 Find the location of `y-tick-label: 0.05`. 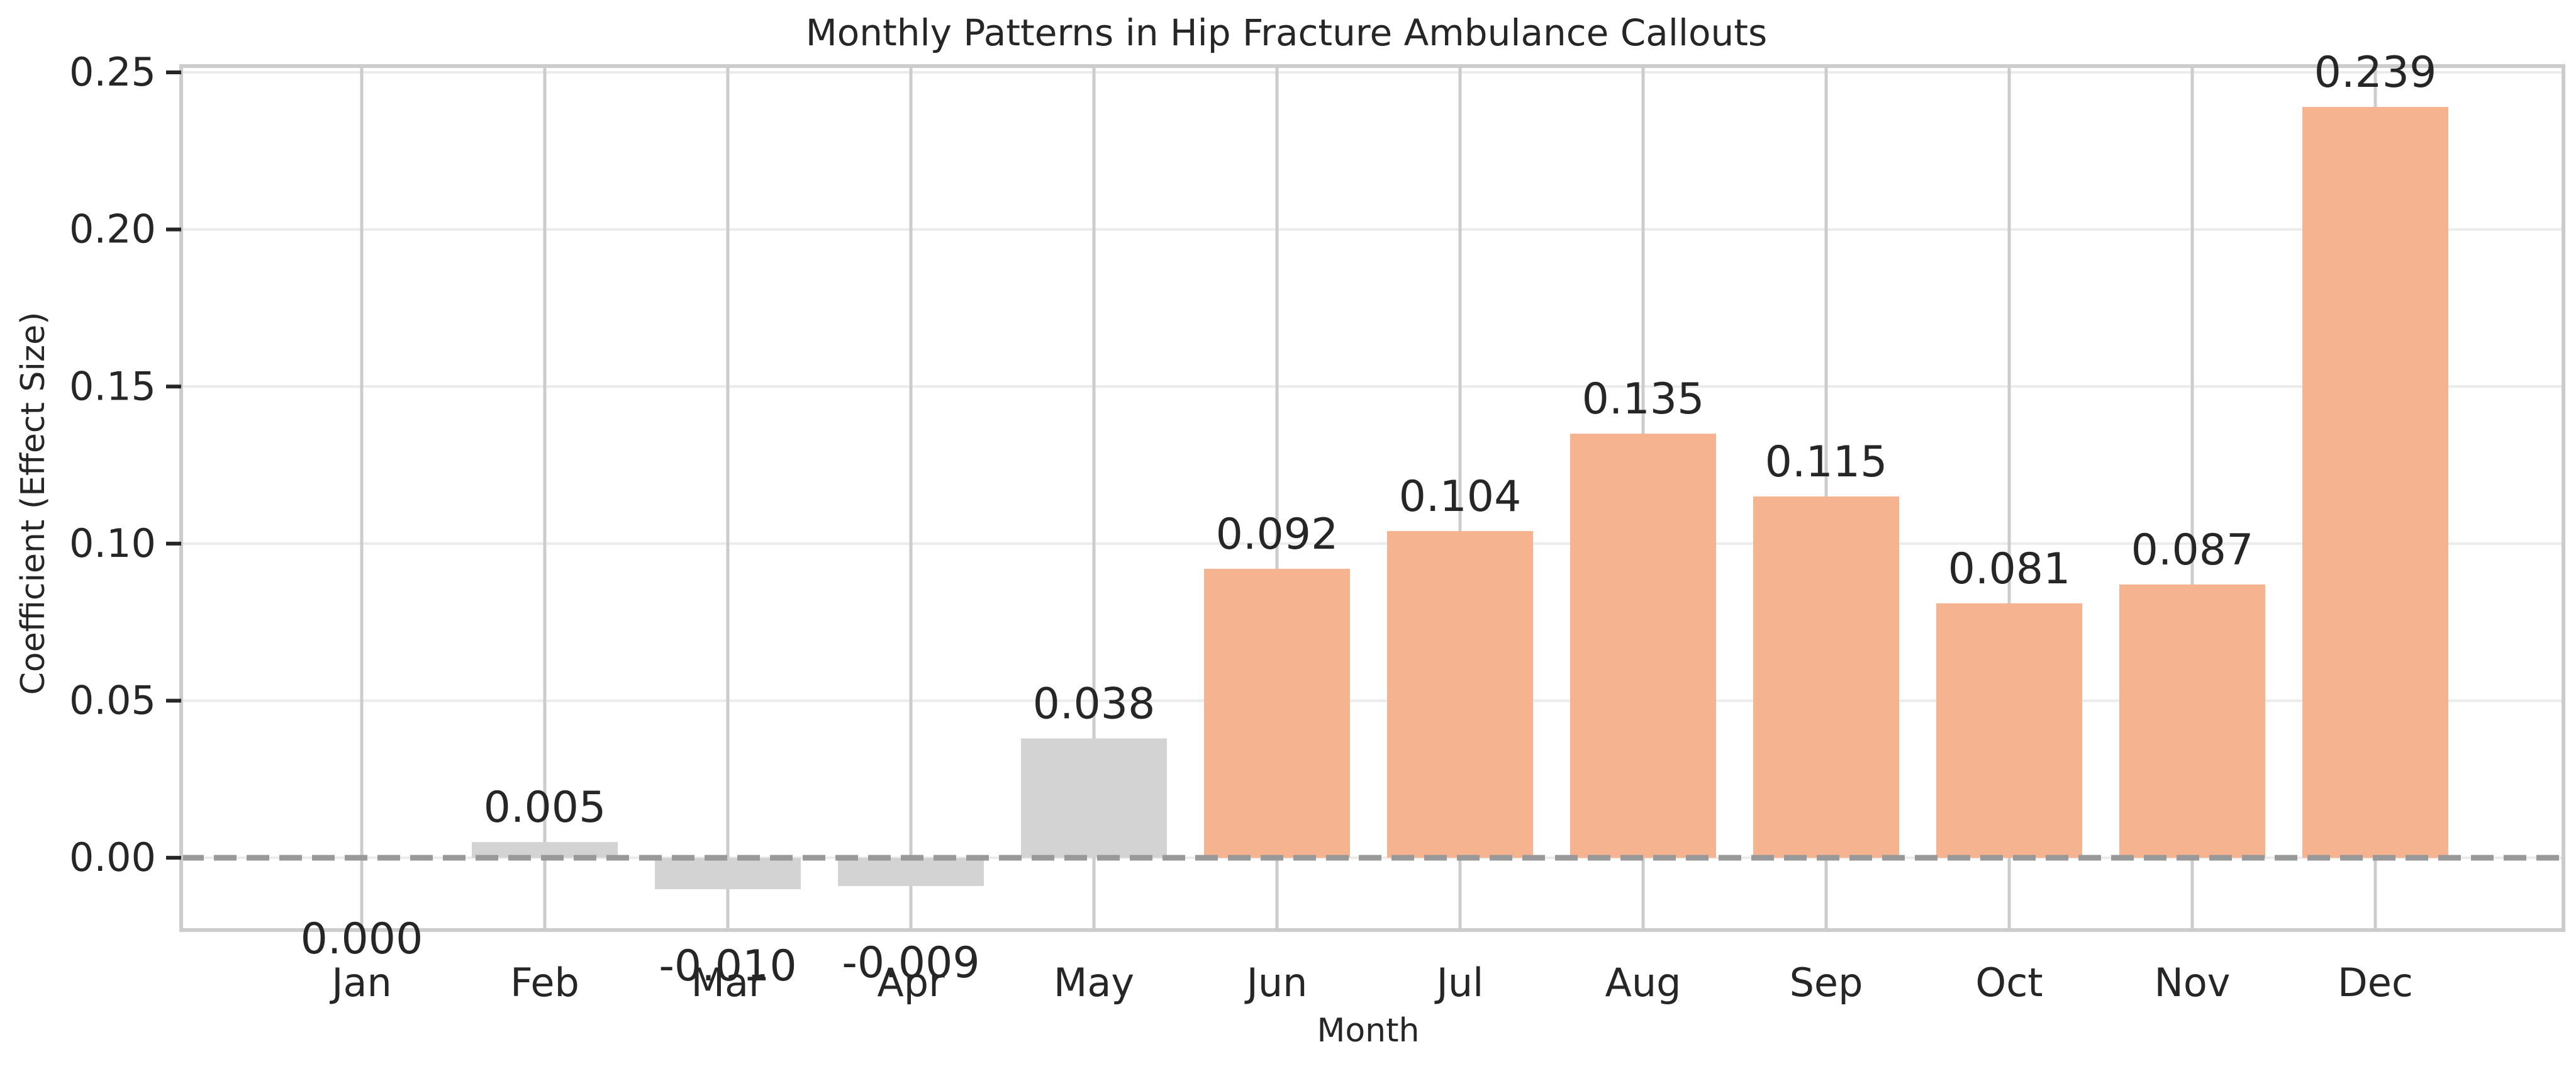

y-tick-label: 0.05 is located at coordinates (112, 701).